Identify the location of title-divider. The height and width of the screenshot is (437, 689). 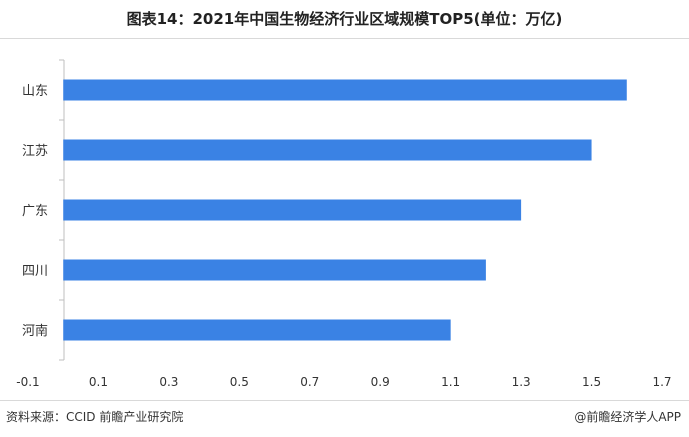
(344, 38).